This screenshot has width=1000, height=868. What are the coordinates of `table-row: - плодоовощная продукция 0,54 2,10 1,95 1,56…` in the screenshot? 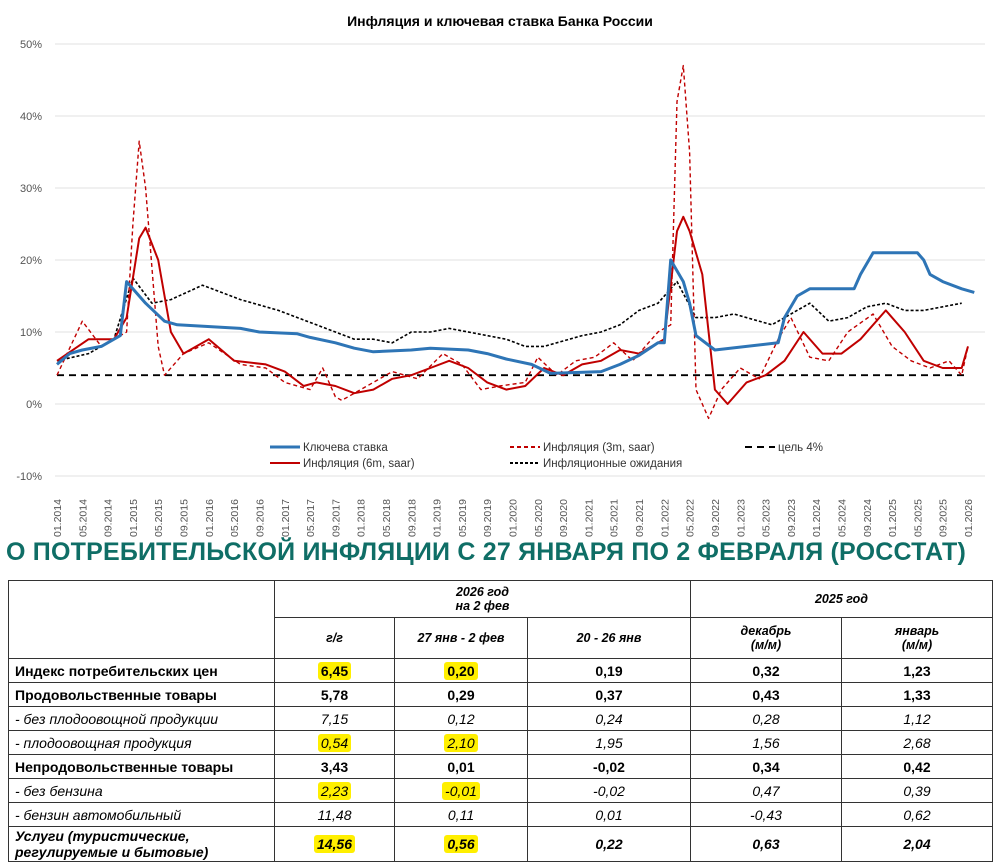 It's located at (500, 742).